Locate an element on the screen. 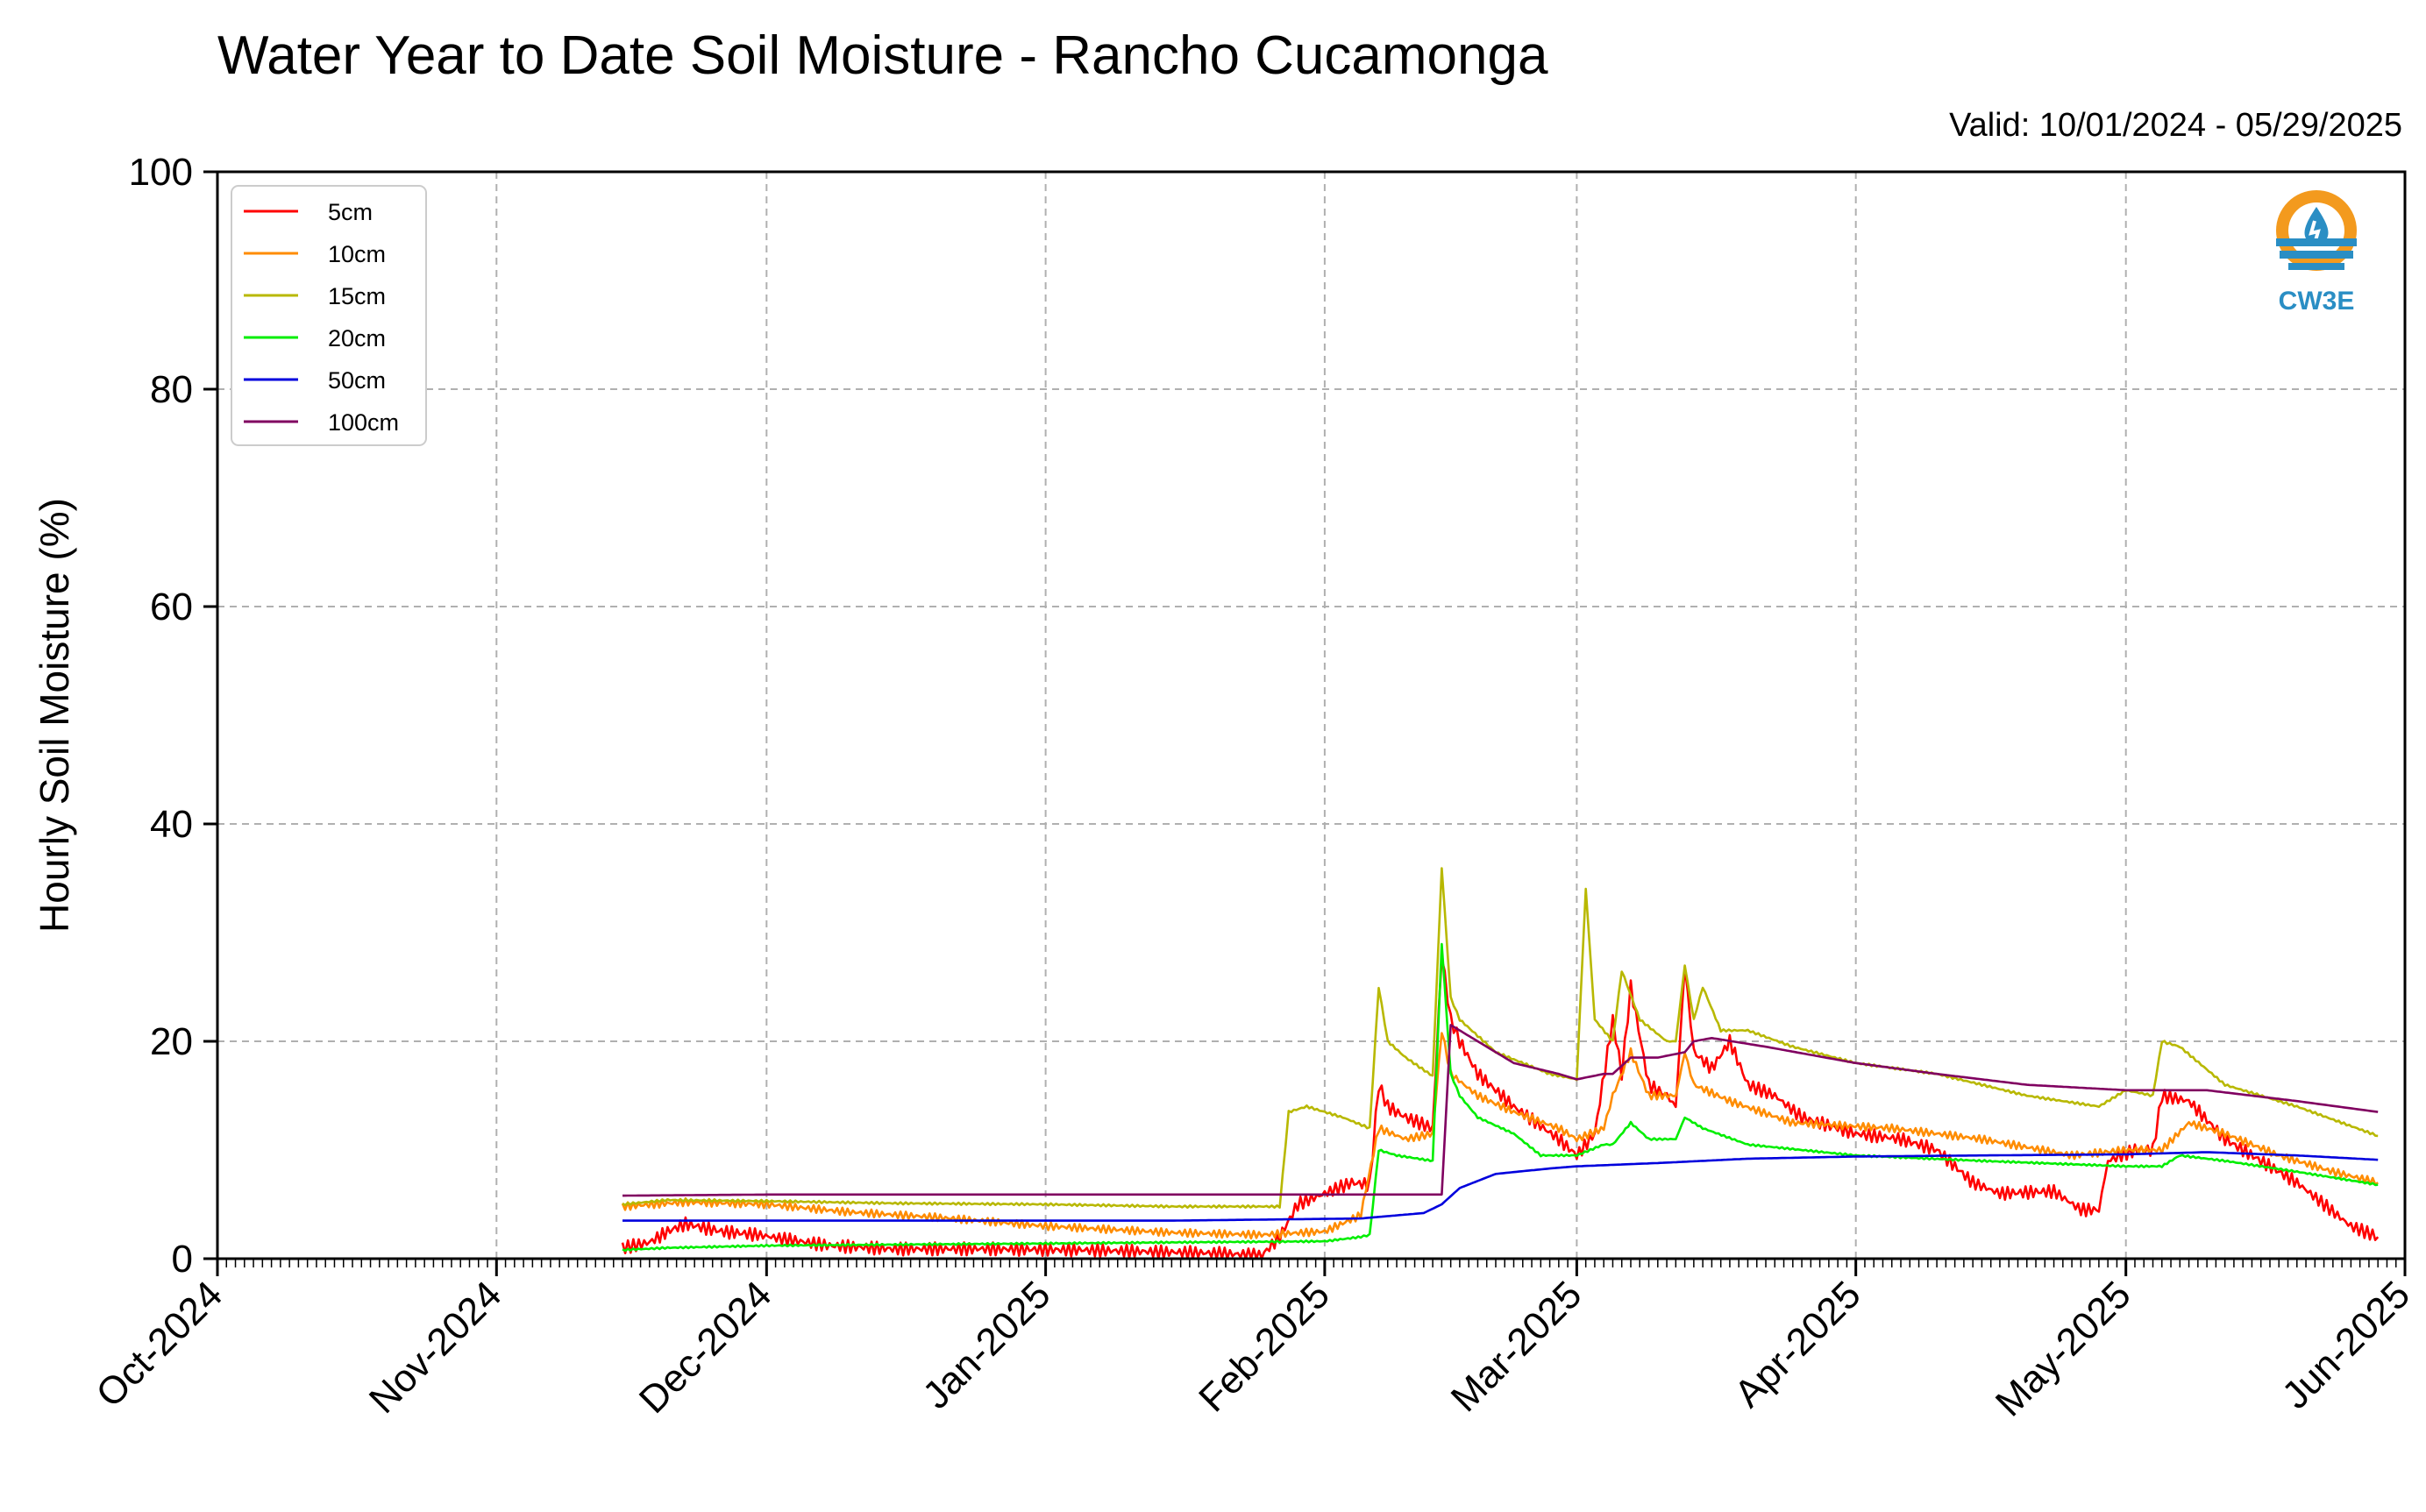 This screenshot has width=2426, height=1512. y-axis-label: Hourly Soil Moisture (%) is located at coordinates (54, 715).